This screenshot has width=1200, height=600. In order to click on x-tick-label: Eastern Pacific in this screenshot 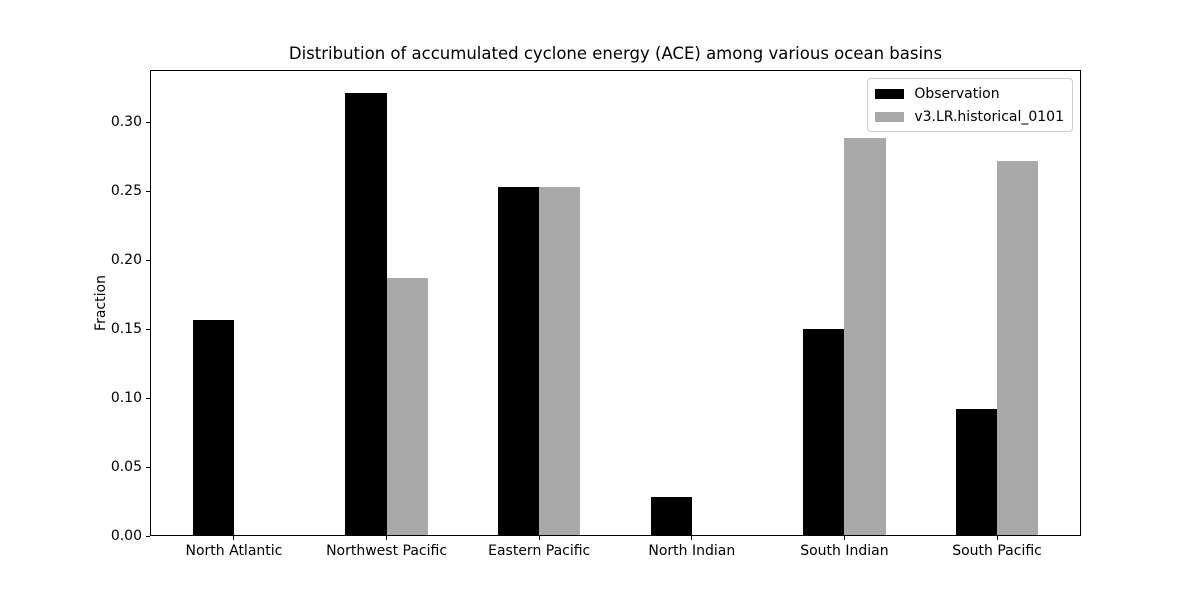, I will do `click(539, 551)`.